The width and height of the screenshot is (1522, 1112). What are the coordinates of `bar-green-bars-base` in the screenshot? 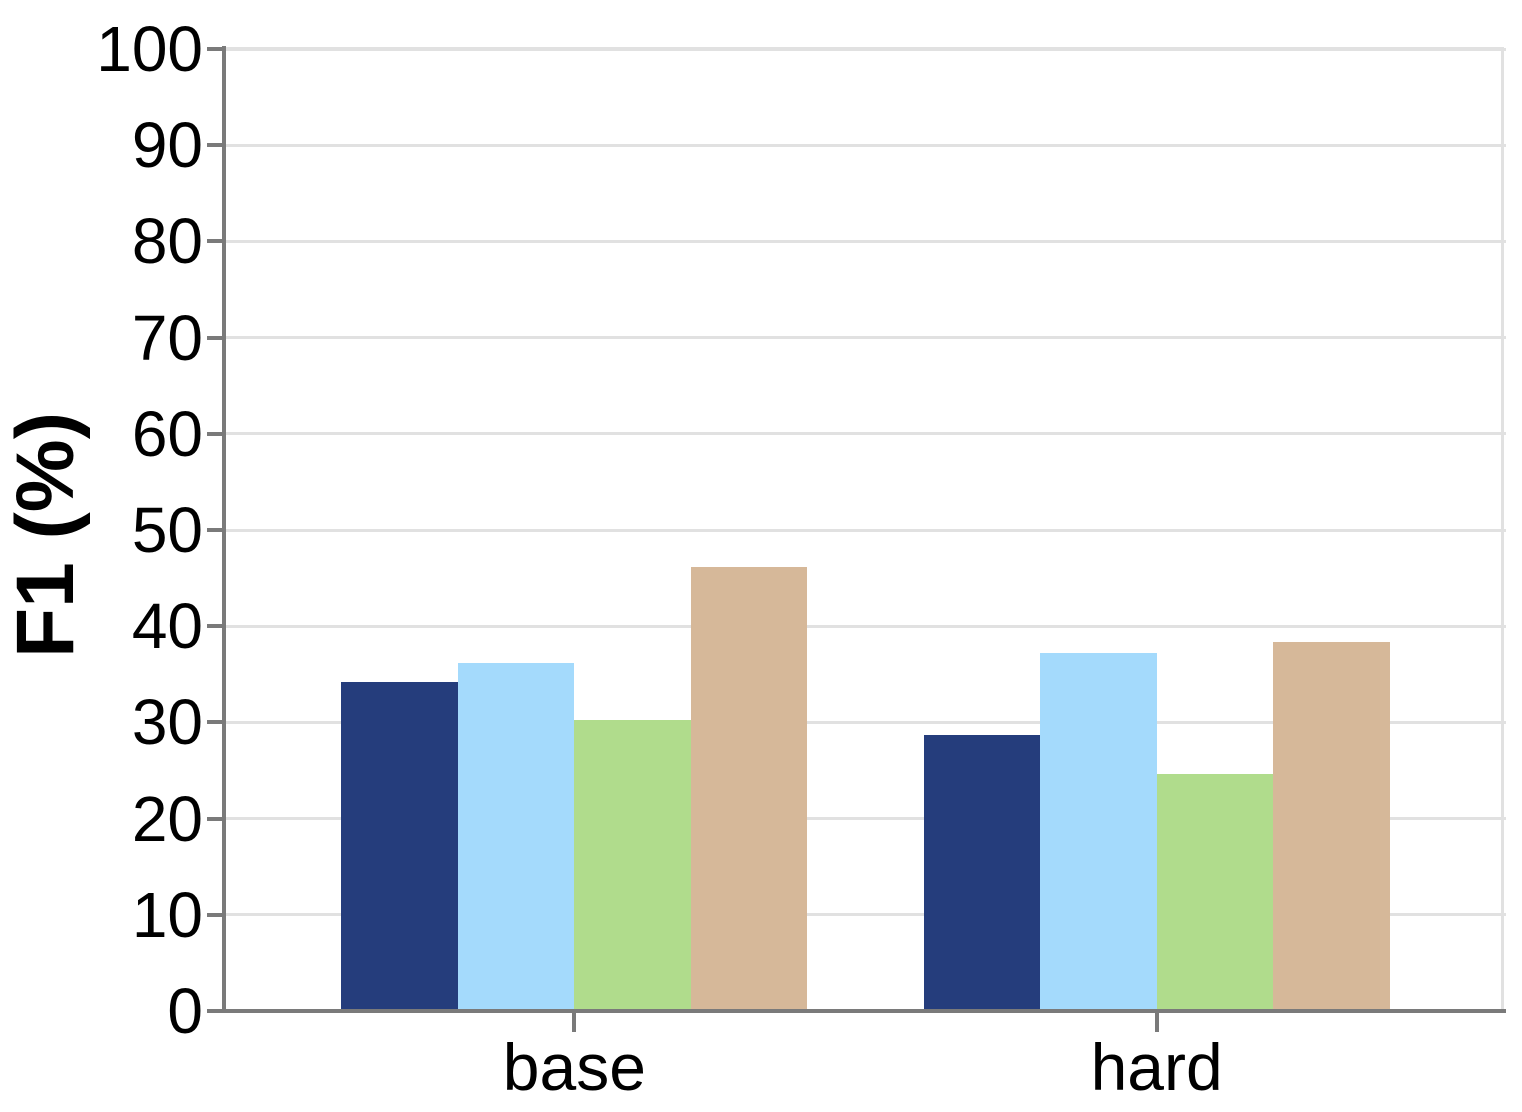 It's located at (632, 865).